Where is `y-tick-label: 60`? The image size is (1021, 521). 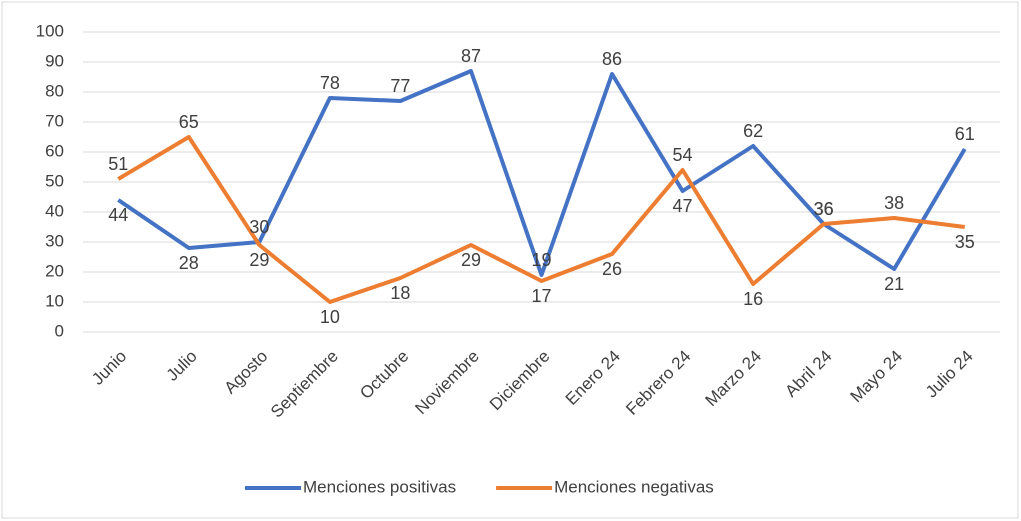
y-tick-label: 60 is located at coordinates (54, 150).